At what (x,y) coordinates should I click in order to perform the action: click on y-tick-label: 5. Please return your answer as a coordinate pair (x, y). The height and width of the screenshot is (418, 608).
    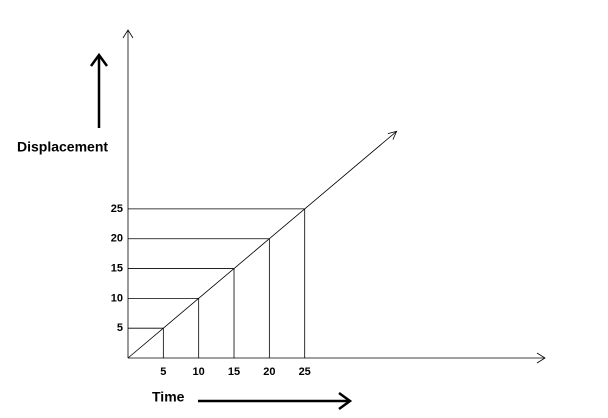
    Looking at the image, I should click on (120, 328).